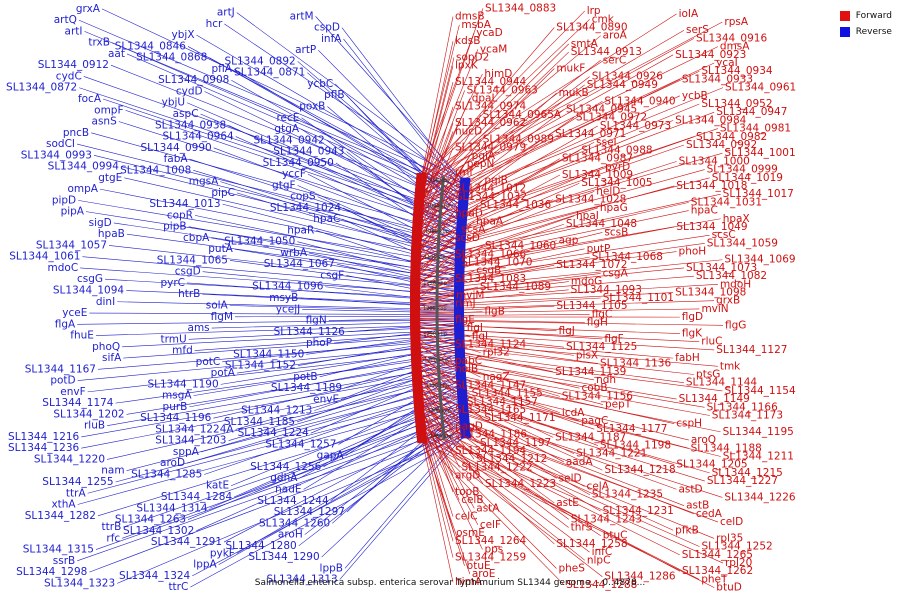 This screenshot has width=900, height=600. What do you see at coordinates (158, 531) in the screenshot?
I see `gene-label: SL1344_1302` at bounding box center [158, 531].